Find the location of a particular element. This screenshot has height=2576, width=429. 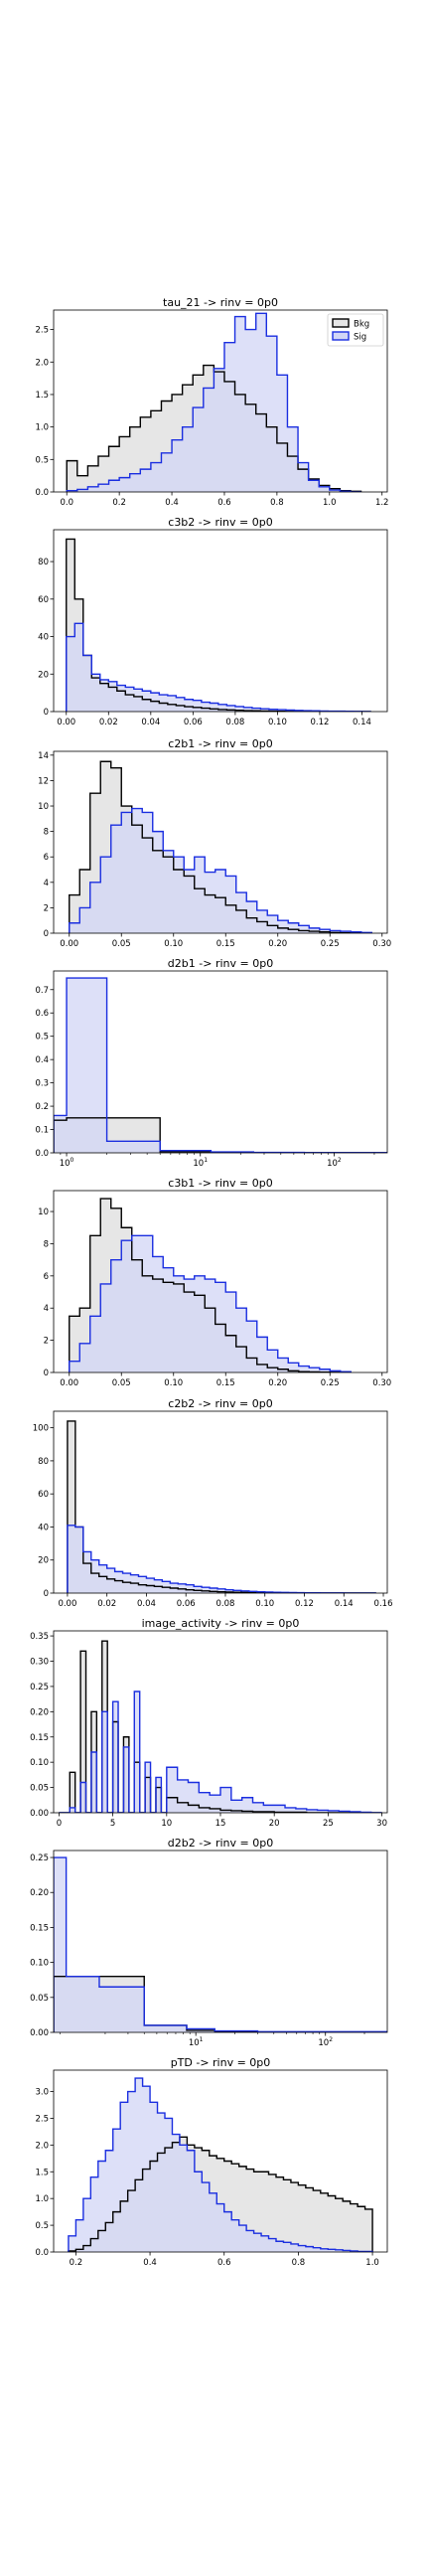

y-tick-label: 0.6 is located at coordinates (42, 1014).